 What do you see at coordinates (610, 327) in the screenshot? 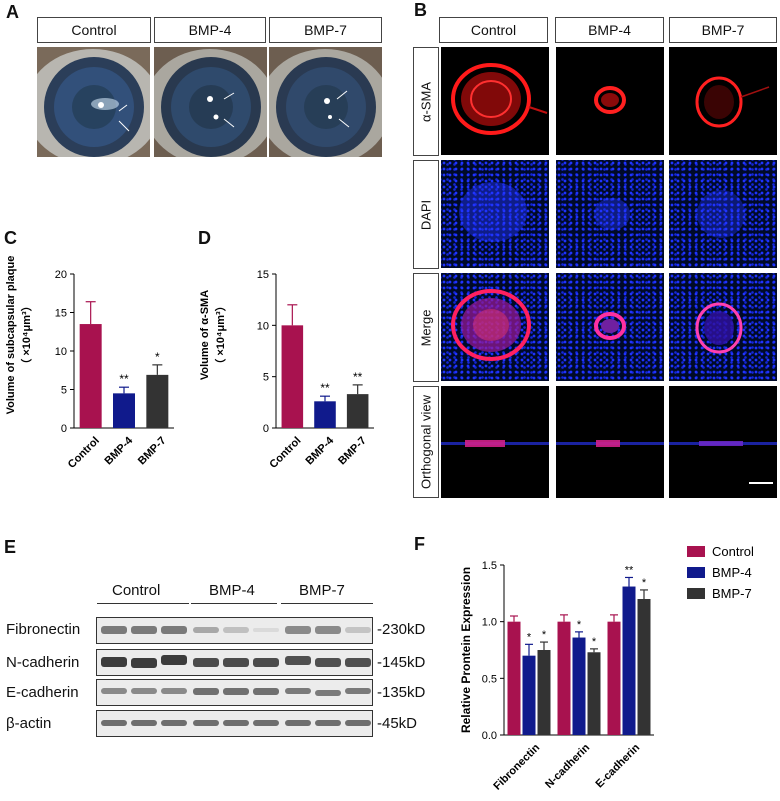
I see `merge-image-bmp4` at bounding box center [610, 327].